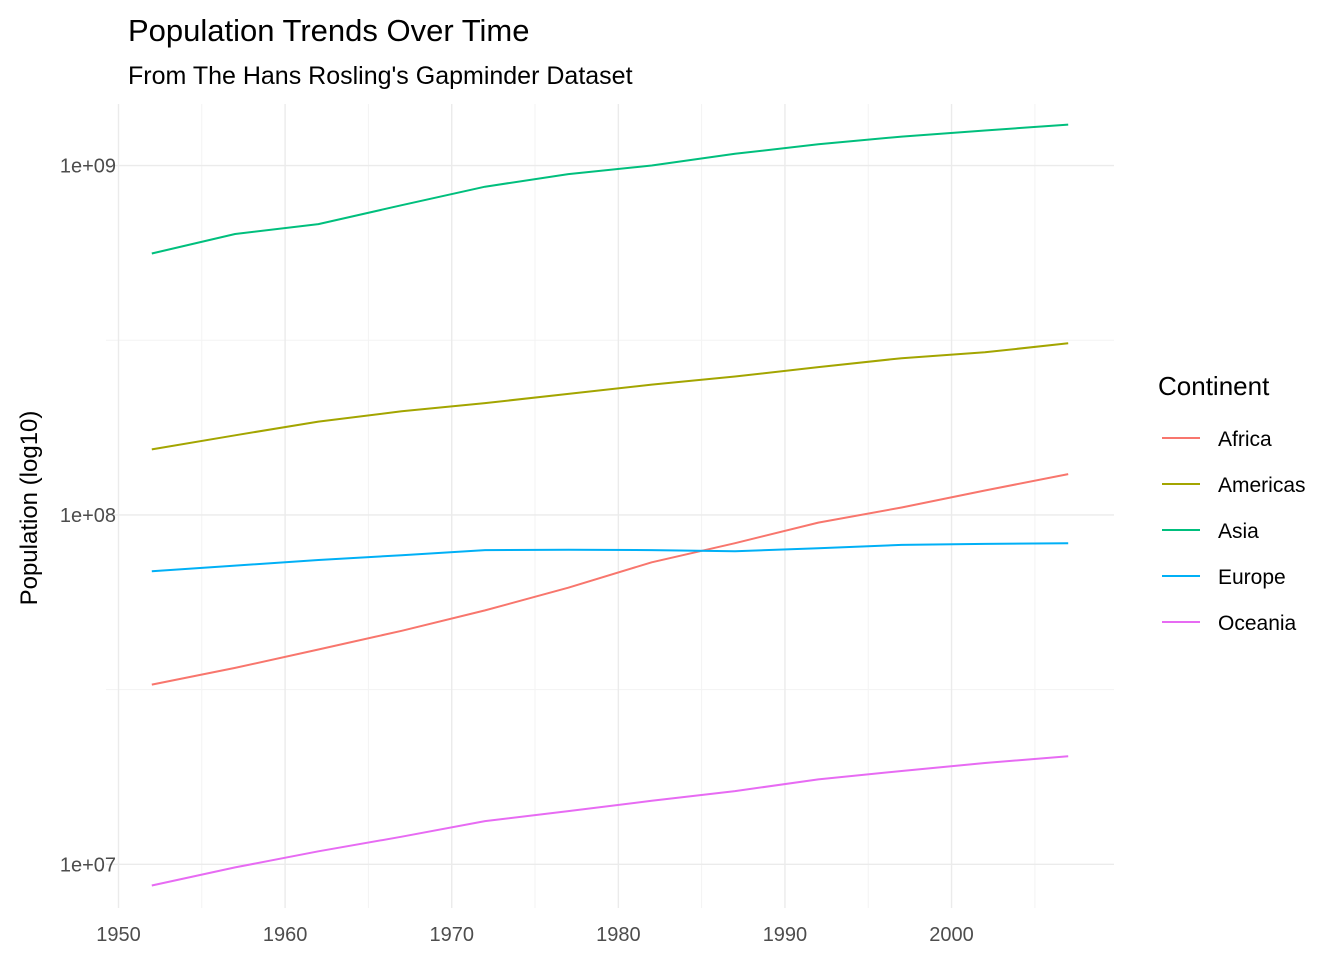 This screenshot has height=965, width=1344. What do you see at coordinates (610, 557) in the screenshot?
I see `series-line-europe` at bounding box center [610, 557].